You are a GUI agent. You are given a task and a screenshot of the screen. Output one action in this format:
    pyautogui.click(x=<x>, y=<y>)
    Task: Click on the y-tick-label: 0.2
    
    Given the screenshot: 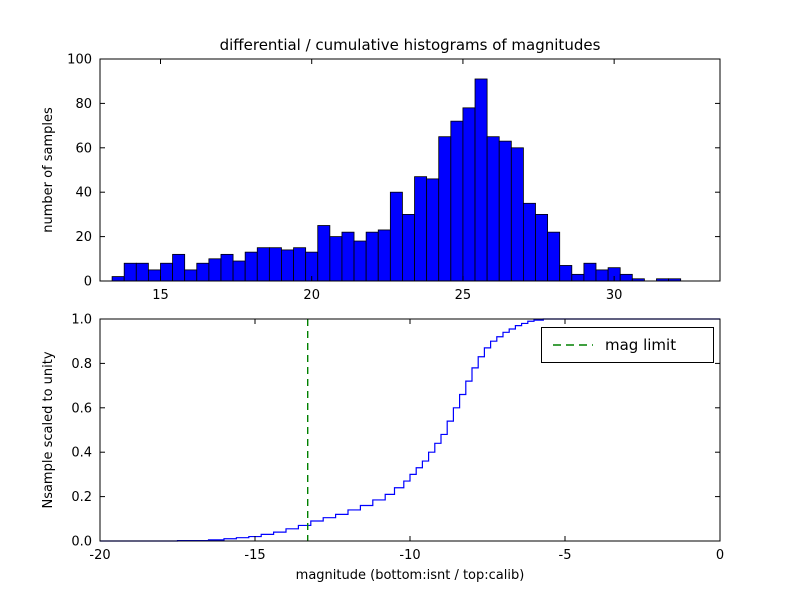 What is the action you would take?
    pyautogui.click(x=81, y=497)
    